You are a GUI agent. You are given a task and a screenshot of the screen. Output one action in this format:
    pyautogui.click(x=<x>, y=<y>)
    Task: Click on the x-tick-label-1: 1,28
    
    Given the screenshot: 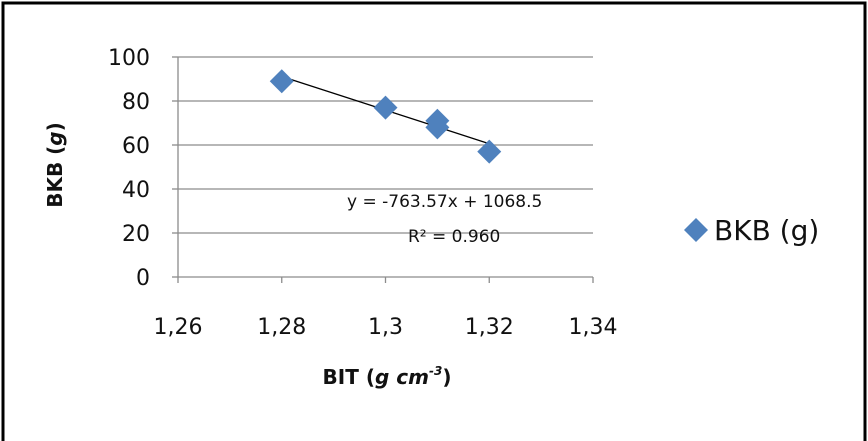 What is the action you would take?
    pyautogui.click(x=281, y=327)
    